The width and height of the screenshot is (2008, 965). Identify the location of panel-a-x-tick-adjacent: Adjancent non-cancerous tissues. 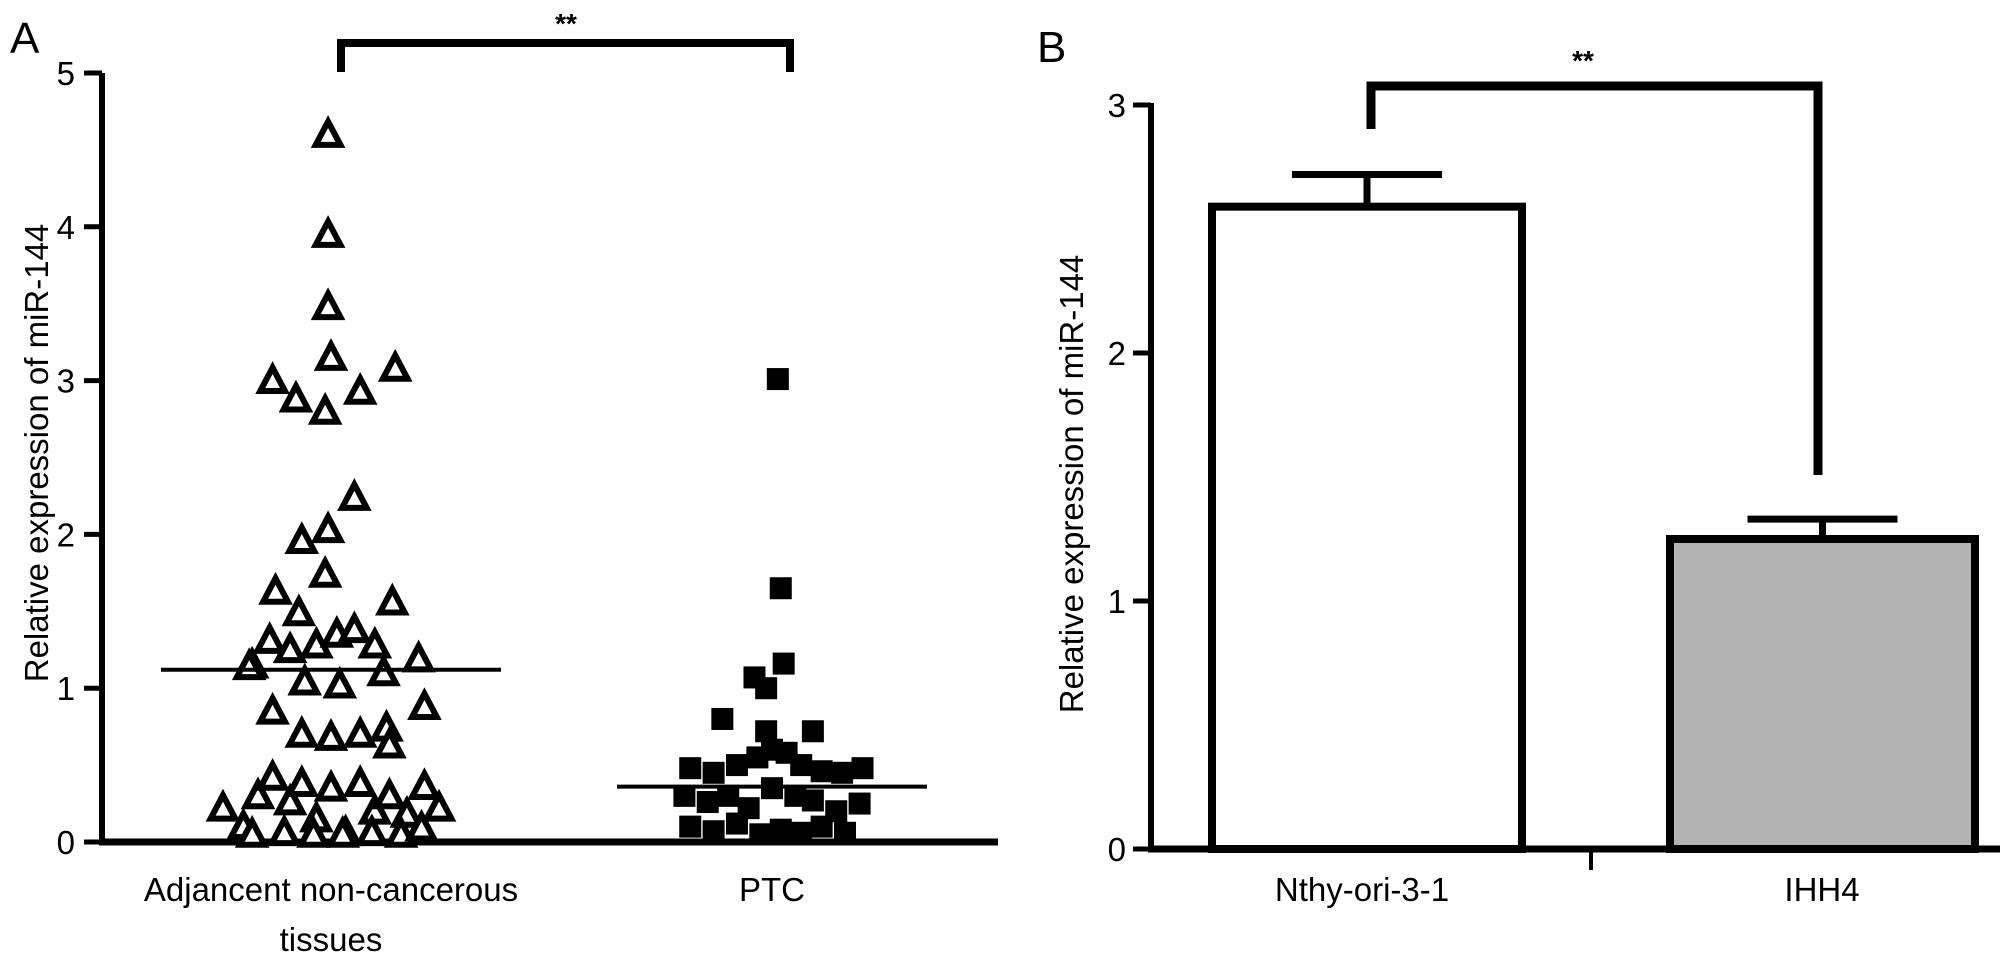
(331, 914).